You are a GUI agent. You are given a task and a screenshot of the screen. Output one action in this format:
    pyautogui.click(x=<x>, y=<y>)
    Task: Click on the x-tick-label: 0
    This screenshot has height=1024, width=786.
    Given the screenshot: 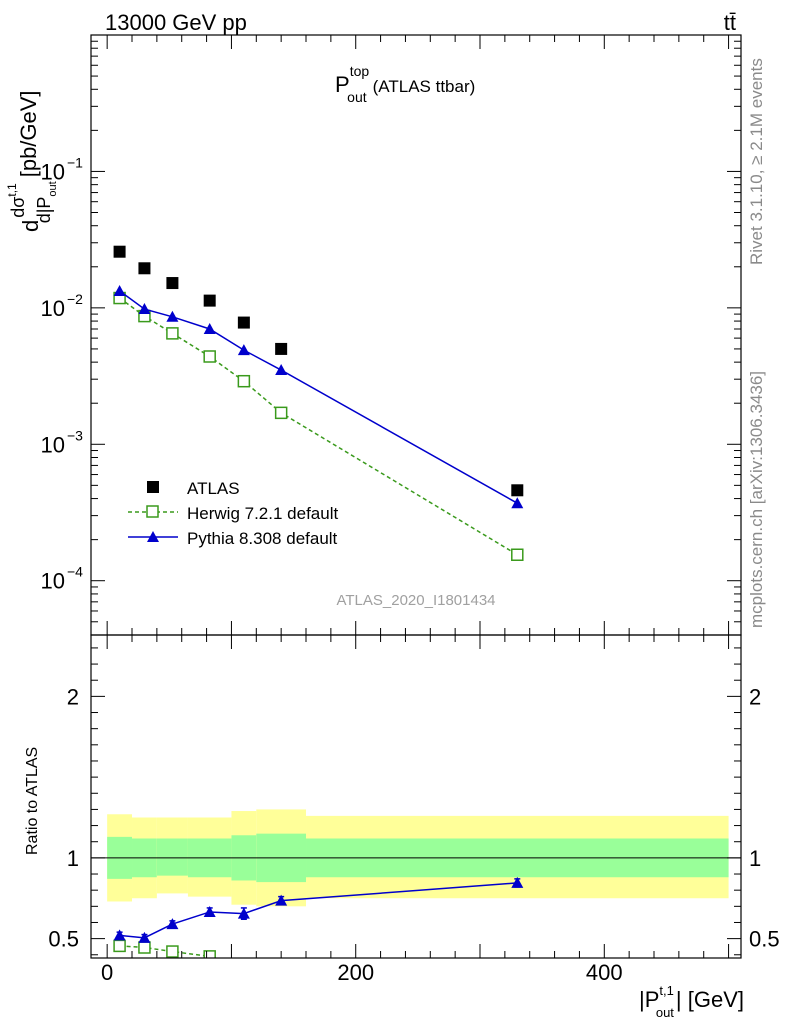 What is the action you would take?
    pyautogui.click(x=107, y=972)
    